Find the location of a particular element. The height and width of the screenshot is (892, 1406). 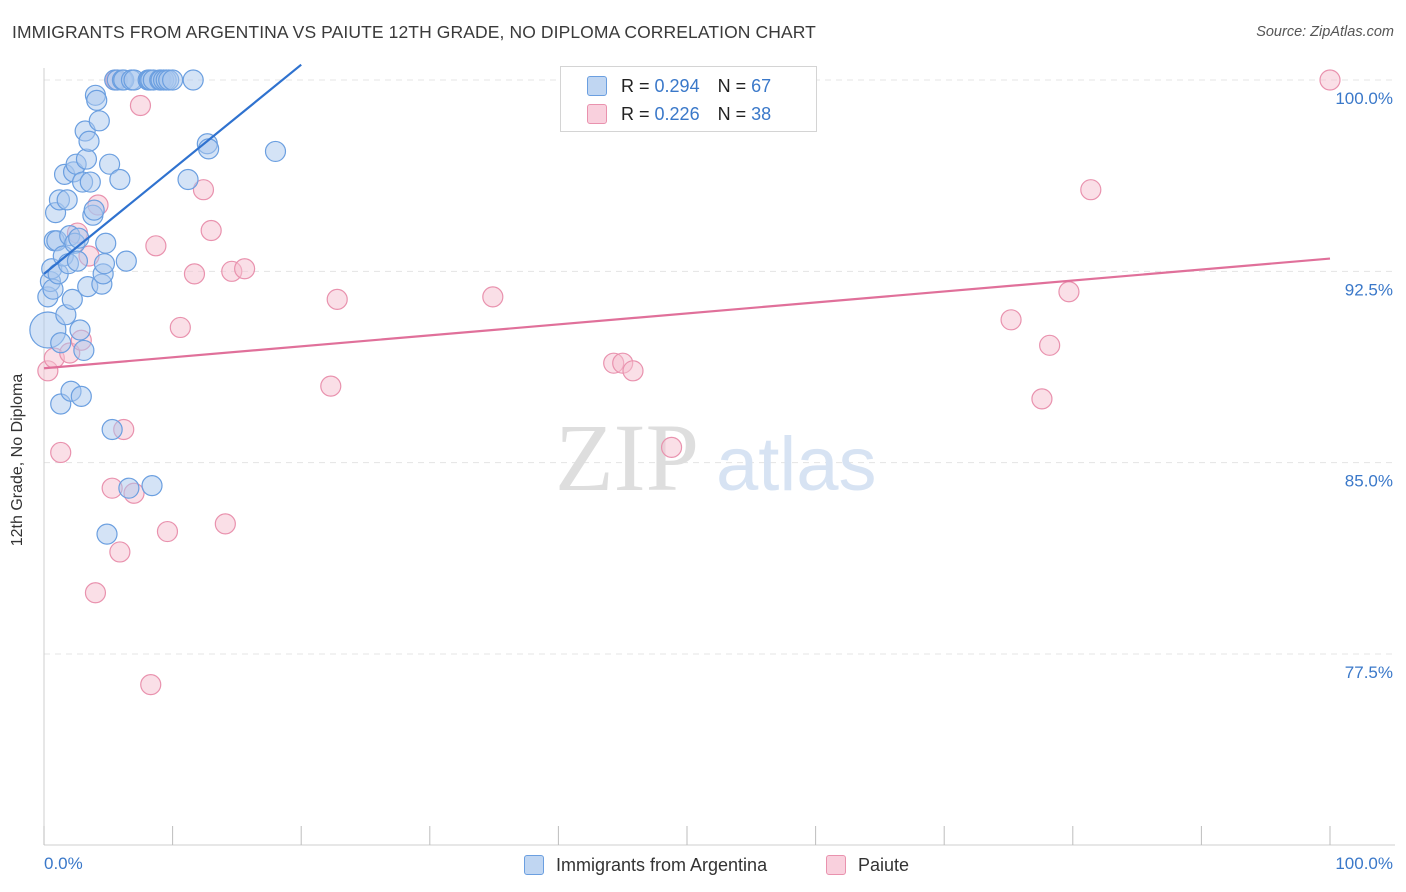

y-axis-title: 12th Grade, No Diploma is located at coordinates (17, 460).